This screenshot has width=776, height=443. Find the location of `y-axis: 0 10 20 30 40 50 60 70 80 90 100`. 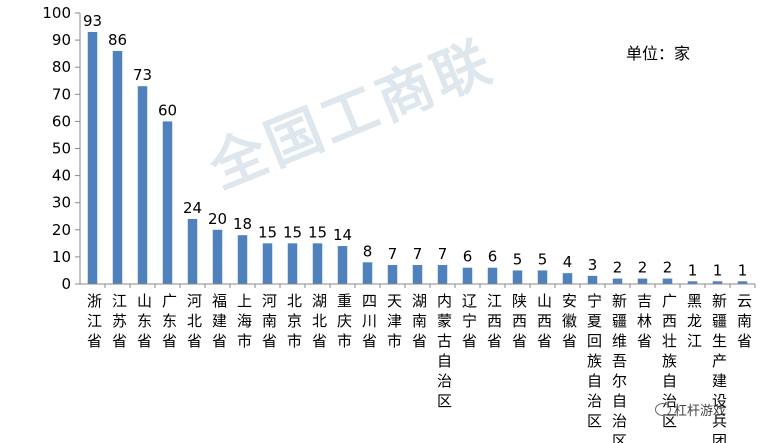

y-axis: 0 10 20 30 40 50 60 70 80 90 100 is located at coordinates (61, 148).